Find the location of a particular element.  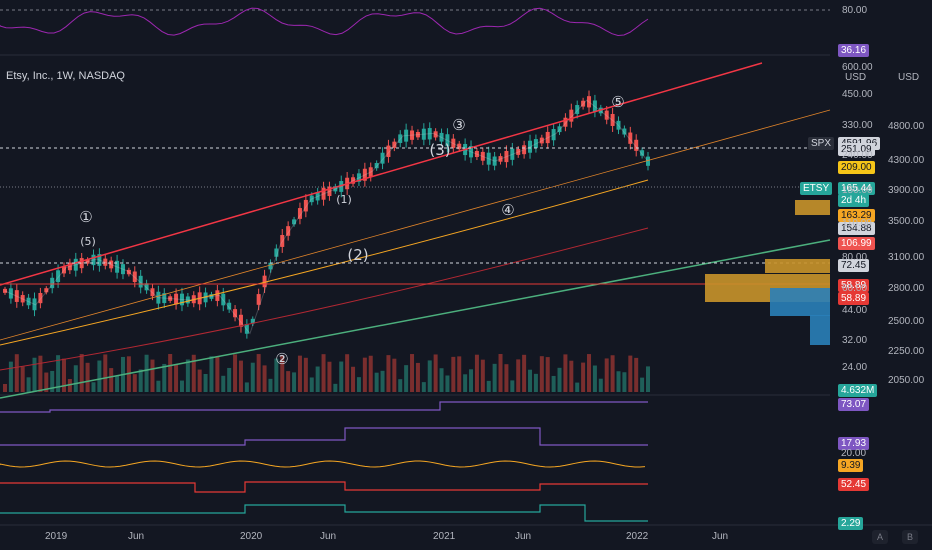

indicator-4-line is located at coordinates (324, 487).